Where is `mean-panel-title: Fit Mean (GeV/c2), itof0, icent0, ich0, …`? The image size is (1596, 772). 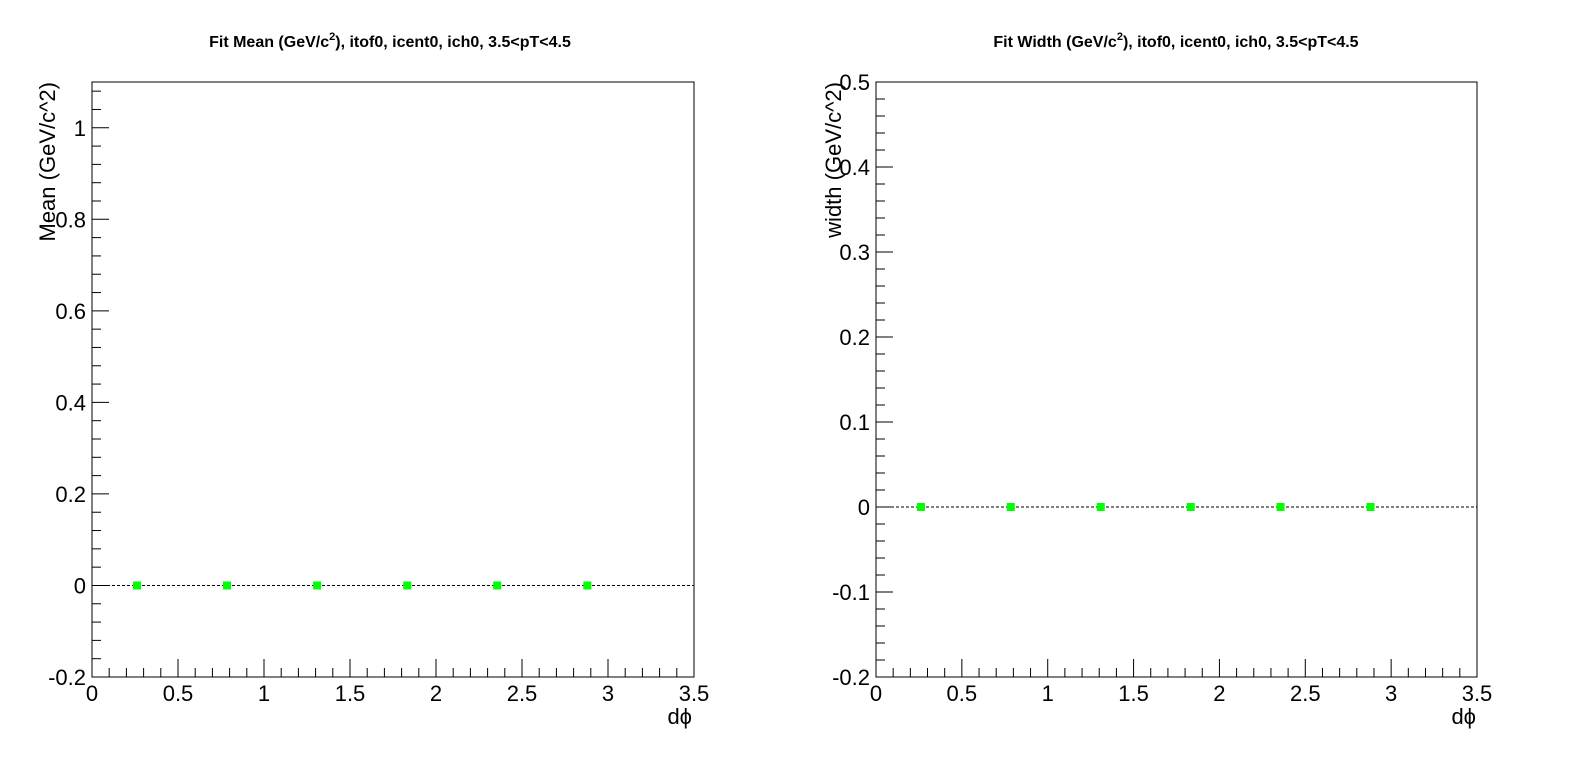
mean-panel-title: Fit Mean (GeV/c2), itof0, icent0, ich0, … is located at coordinates (390, 41).